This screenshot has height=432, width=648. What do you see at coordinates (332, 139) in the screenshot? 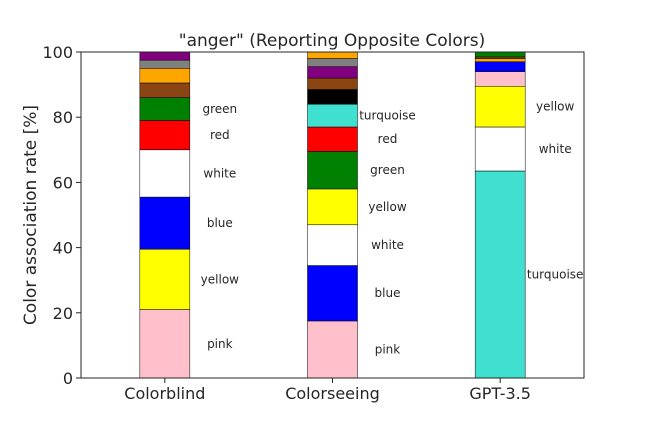
I see `bar-segment-colorseeing-red` at bounding box center [332, 139].